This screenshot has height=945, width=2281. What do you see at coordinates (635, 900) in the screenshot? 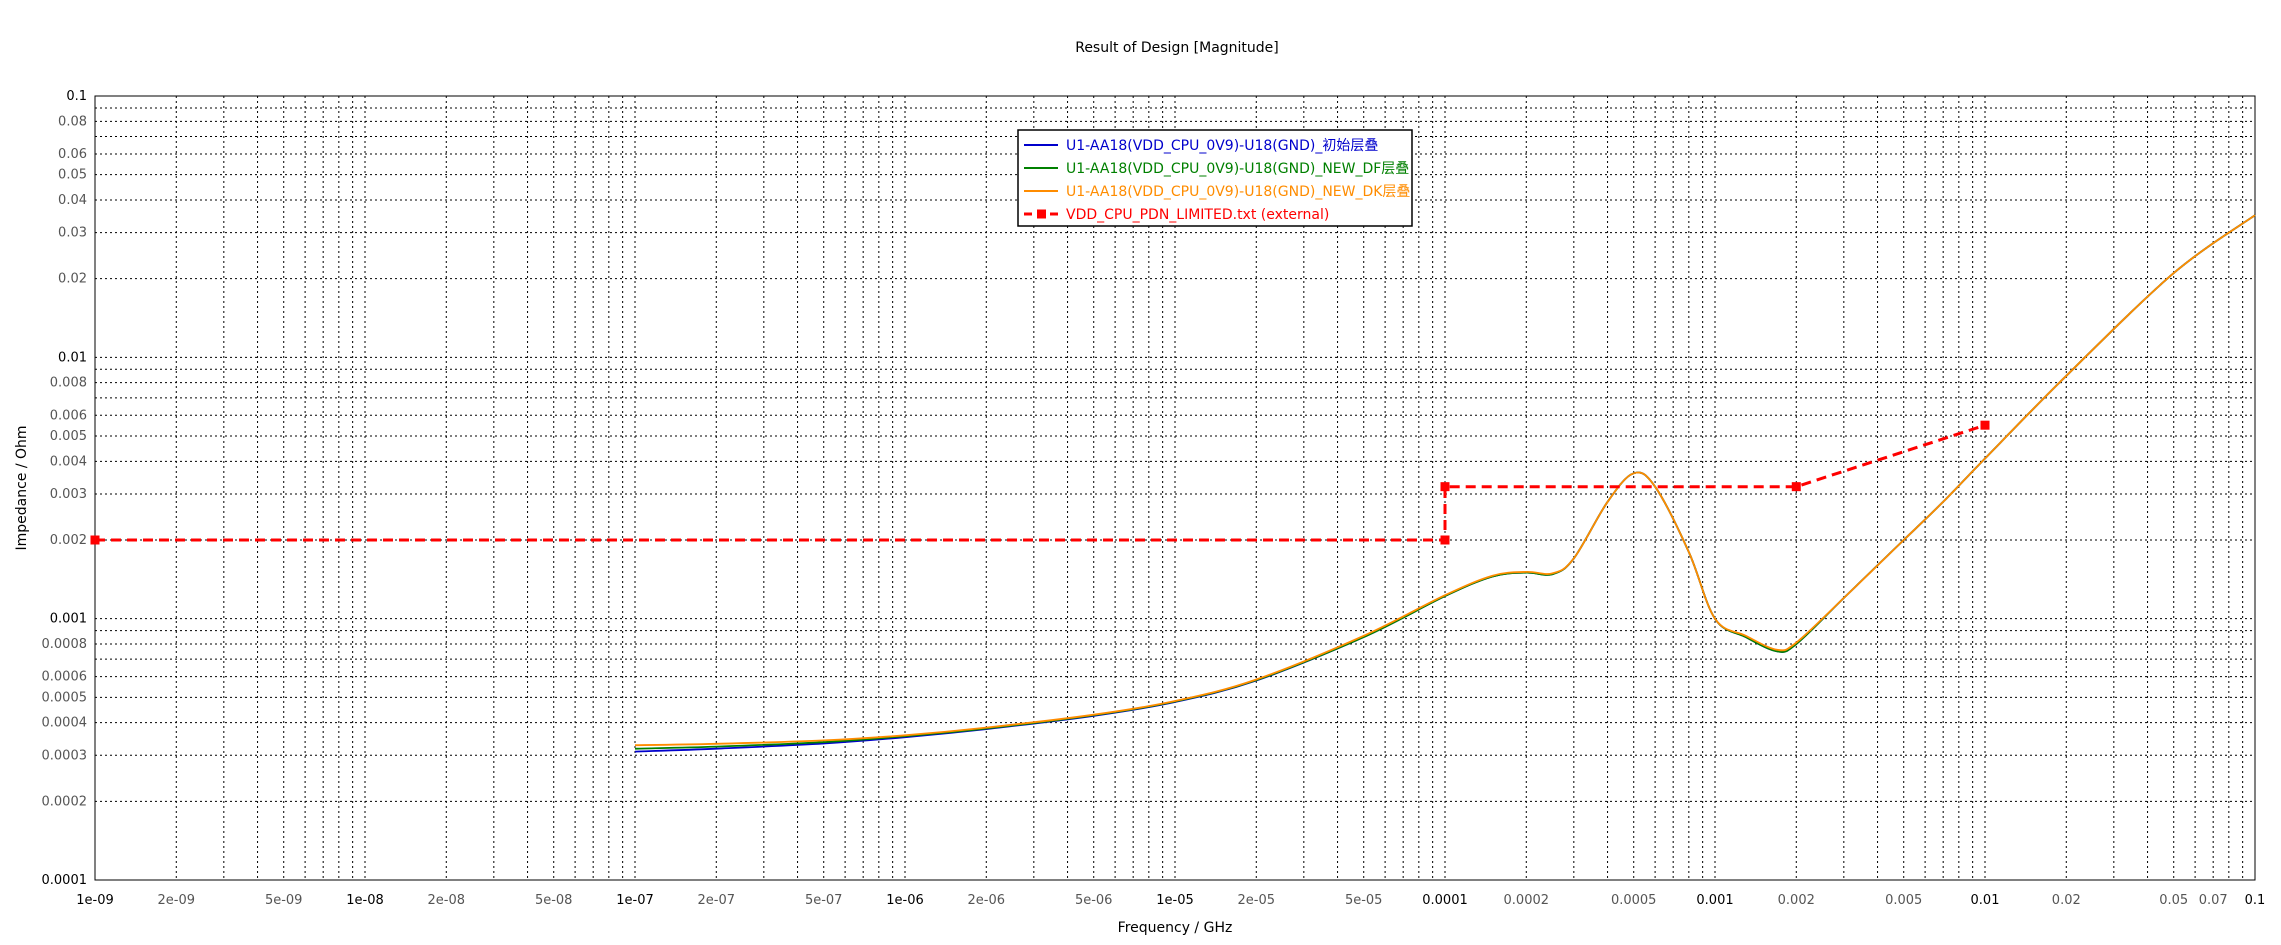
I see `x-tick-label: 1e-07` at bounding box center [635, 900].